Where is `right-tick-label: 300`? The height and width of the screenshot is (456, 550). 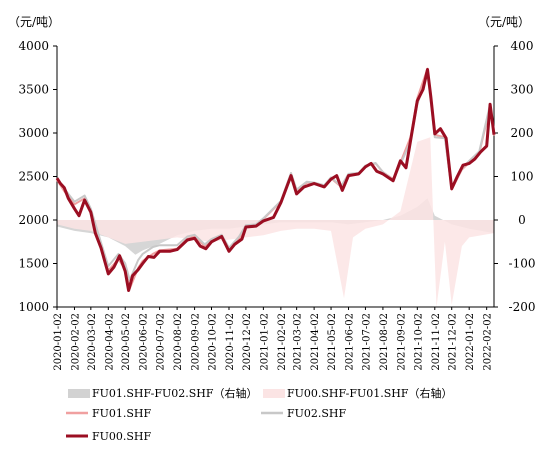 right-tick-label: 300 is located at coordinates (522, 90).